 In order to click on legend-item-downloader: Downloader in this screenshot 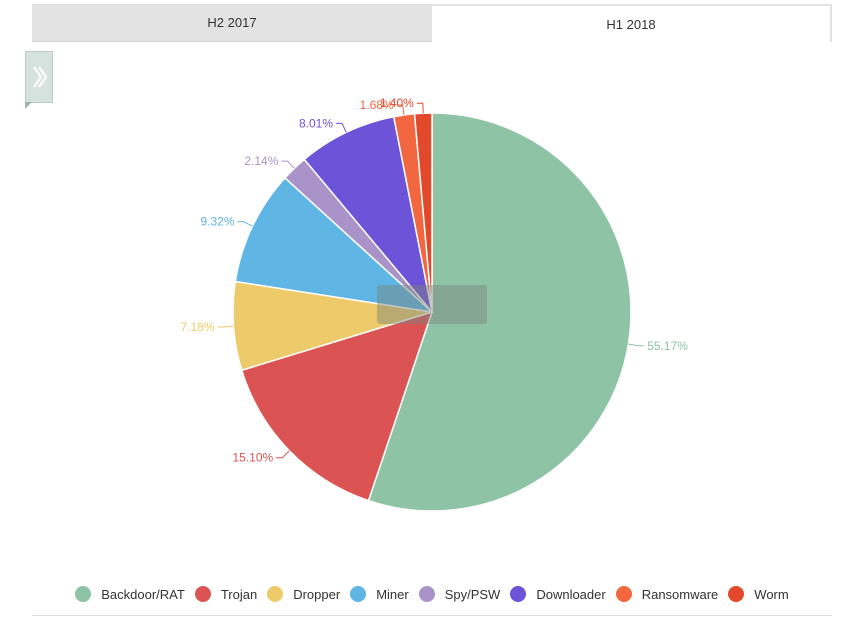, I will do `click(558, 594)`.